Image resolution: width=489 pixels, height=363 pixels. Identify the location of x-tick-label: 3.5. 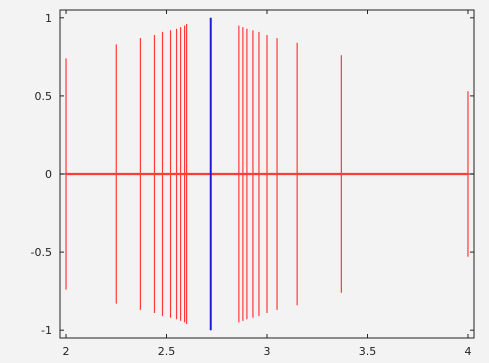
(368, 351).